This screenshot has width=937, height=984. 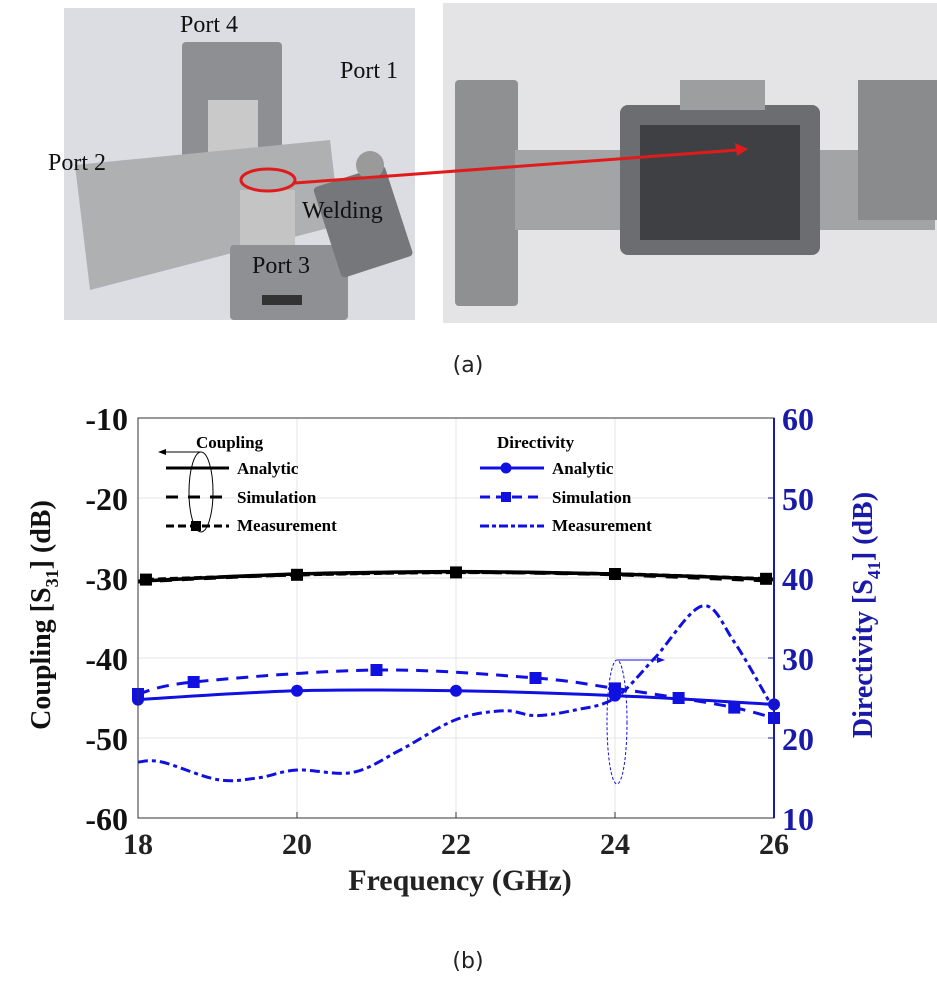 I want to click on legend-coupling-simulation: Simulation, so click(x=277, y=497).